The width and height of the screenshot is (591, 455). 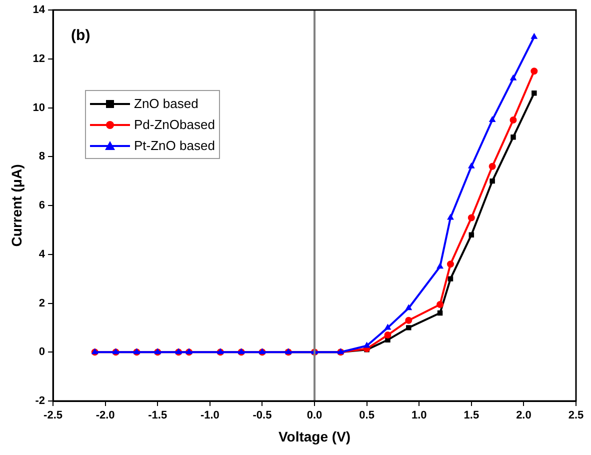 I want to click on y-tick-label: 10, so click(x=39, y=108).